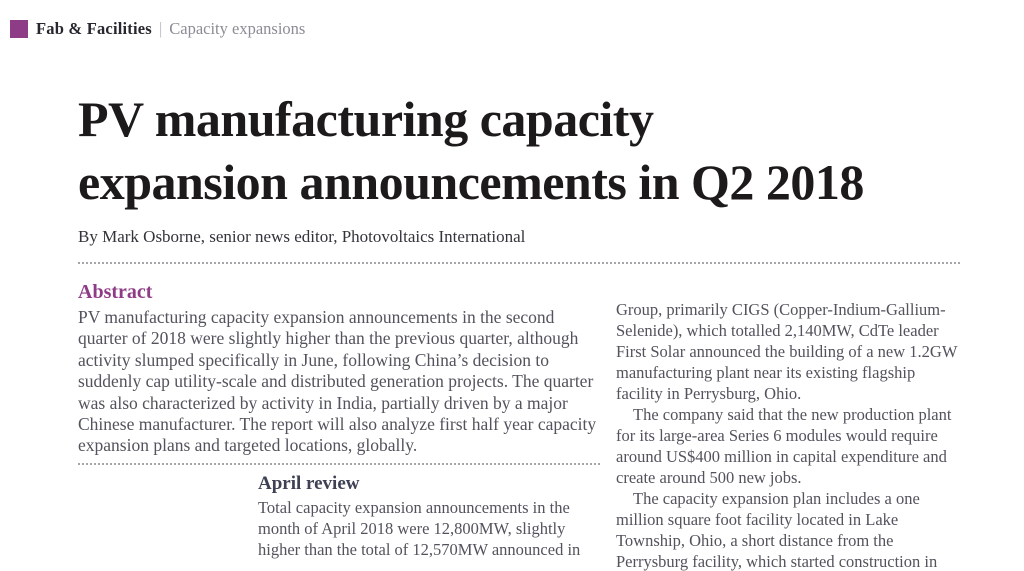  I want to click on section-label: Fab & Facilities, so click(94, 28).